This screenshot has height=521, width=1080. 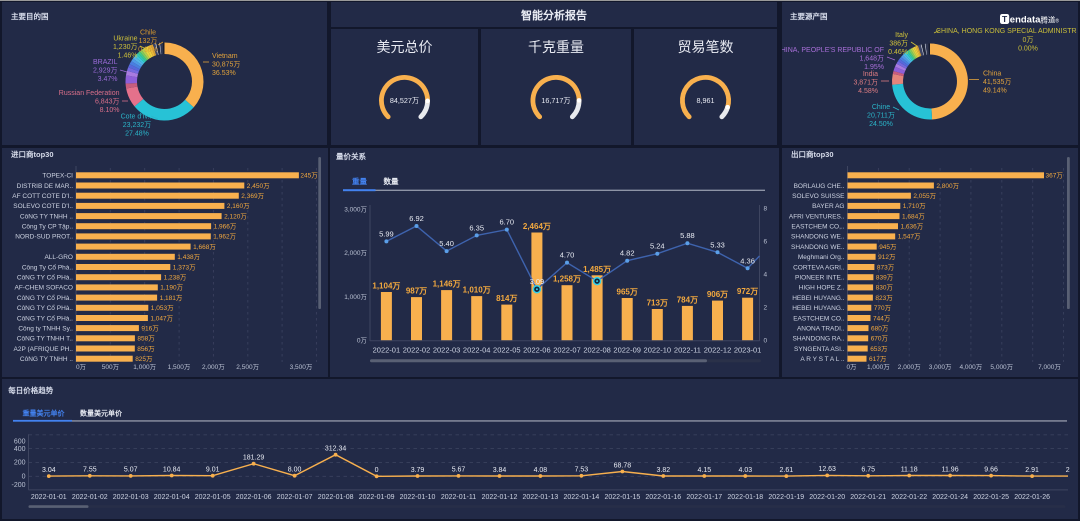 I want to click on svg-text: 2022-01, so click(x=387, y=350).